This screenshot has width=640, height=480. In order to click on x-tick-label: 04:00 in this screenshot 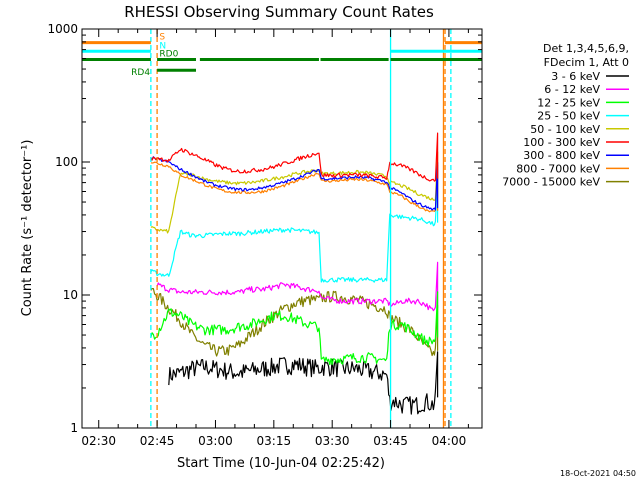, I will do `click(449, 441)`.